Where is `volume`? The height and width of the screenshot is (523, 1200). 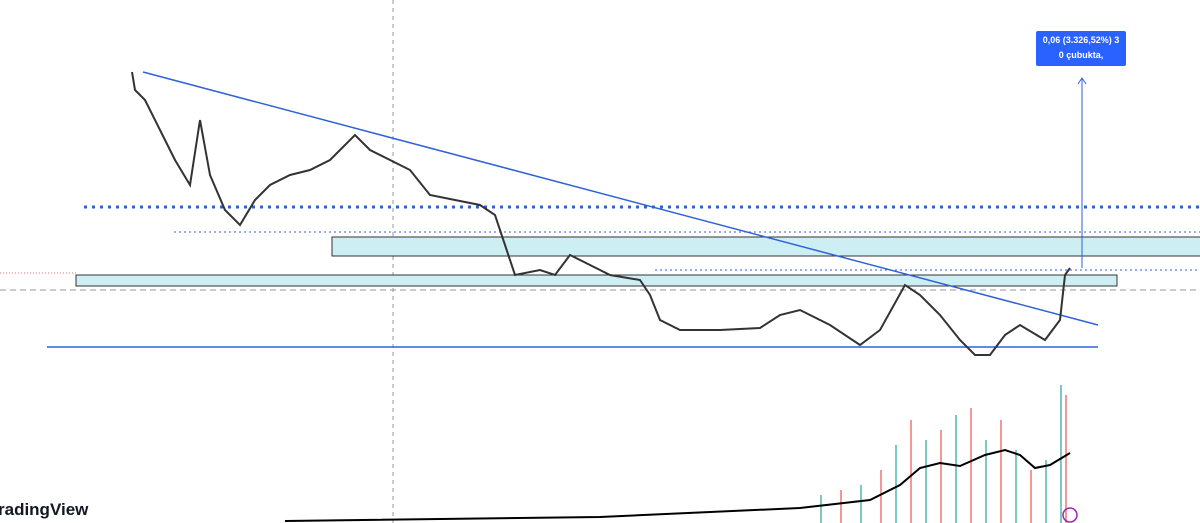 volume is located at coordinates (943, 454).